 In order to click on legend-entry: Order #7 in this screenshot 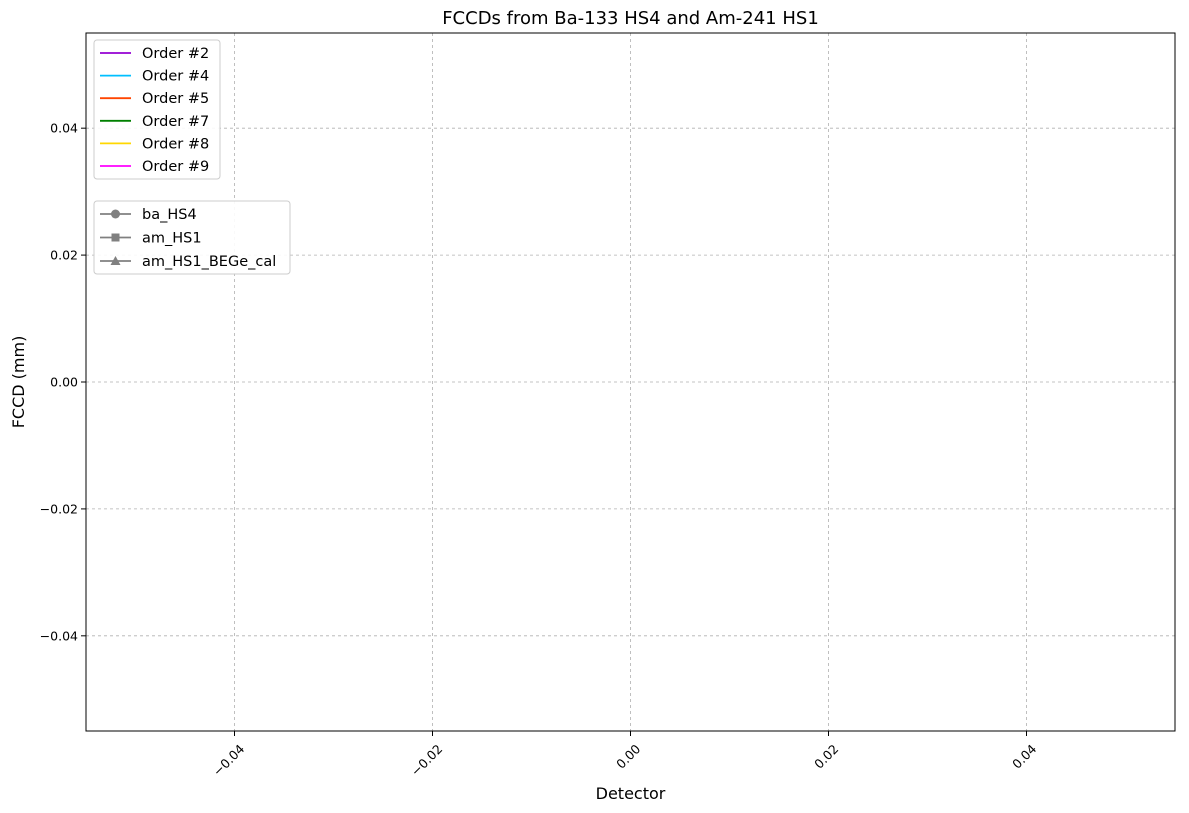, I will do `click(154, 122)`.